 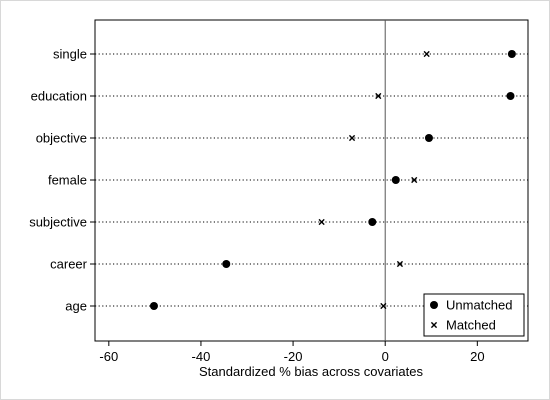 What do you see at coordinates (428, 138) in the screenshot?
I see `unmatched-point-objective` at bounding box center [428, 138].